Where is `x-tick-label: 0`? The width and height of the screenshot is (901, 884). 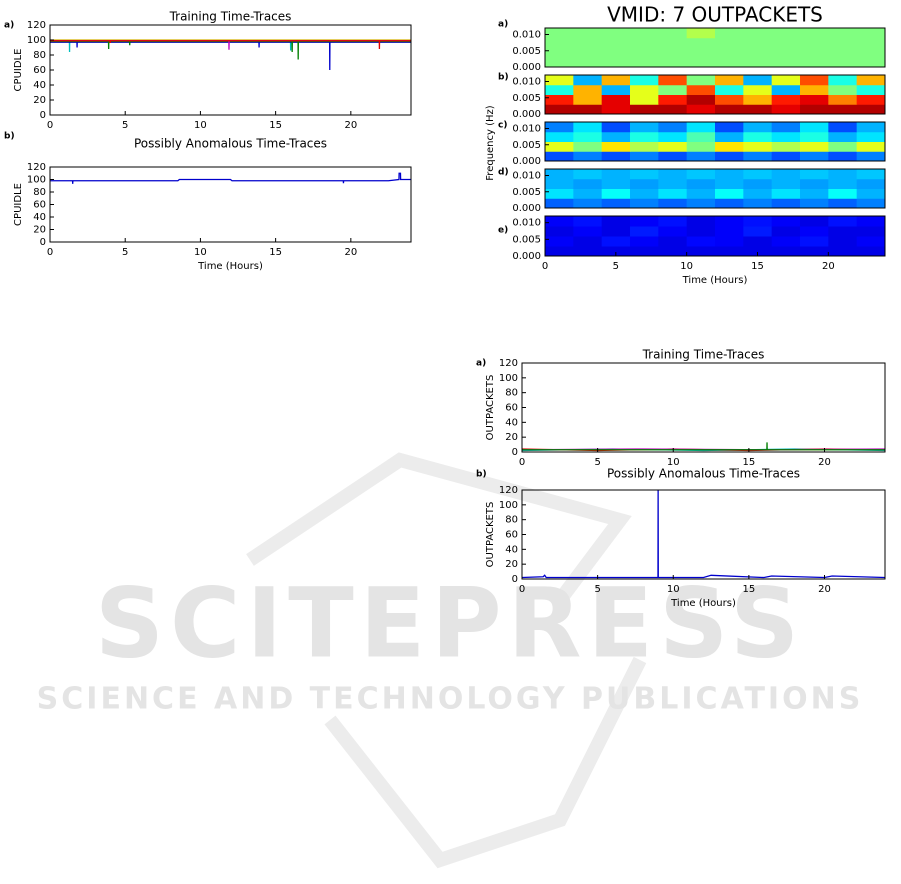
x-tick-label: 0 is located at coordinates (50, 252).